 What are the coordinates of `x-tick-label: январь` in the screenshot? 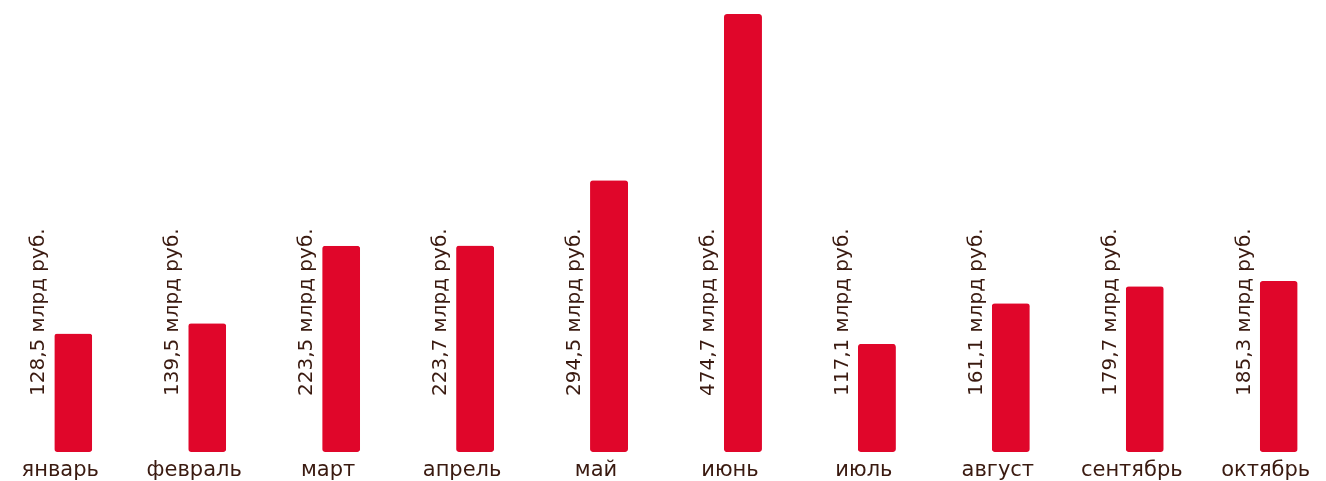 It's located at (60, 468).